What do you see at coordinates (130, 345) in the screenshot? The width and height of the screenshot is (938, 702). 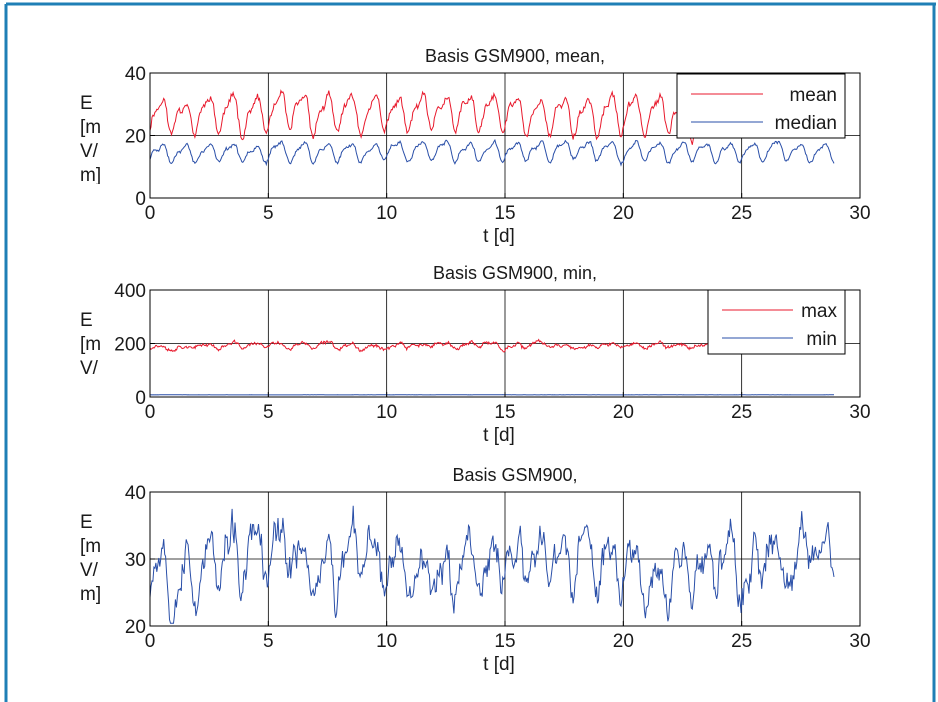 I see `y-tick-label: 200` at bounding box center [130, 345].